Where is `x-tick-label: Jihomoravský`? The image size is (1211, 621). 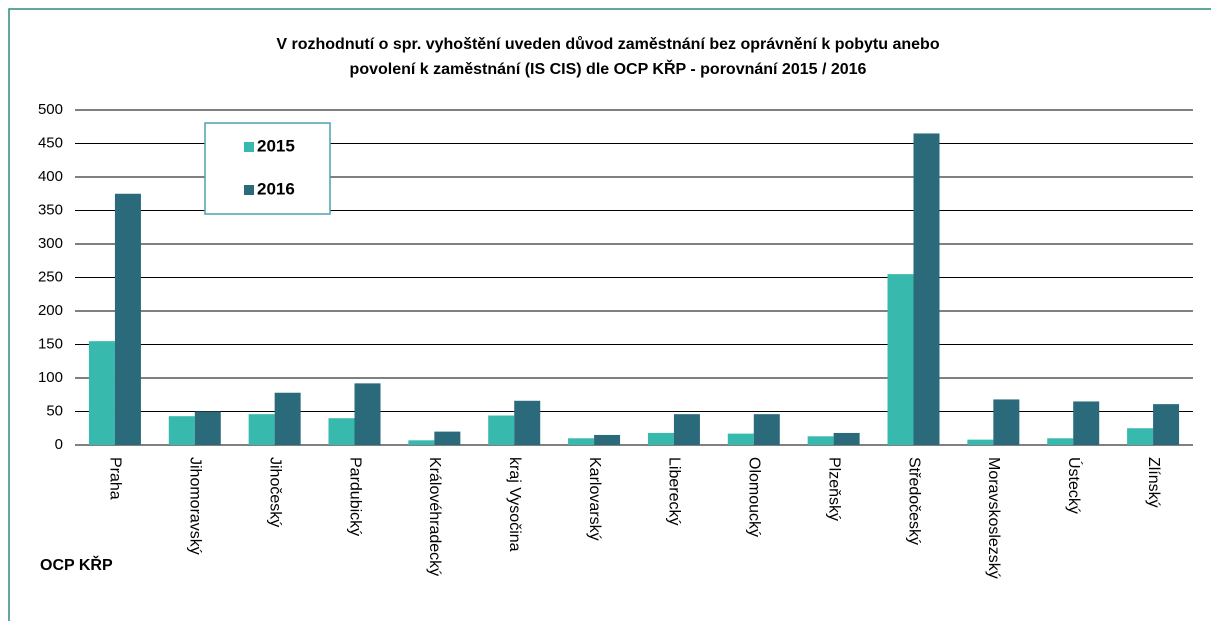 x-tick-label: Jihomoravský is located at coordinates (195, 506).